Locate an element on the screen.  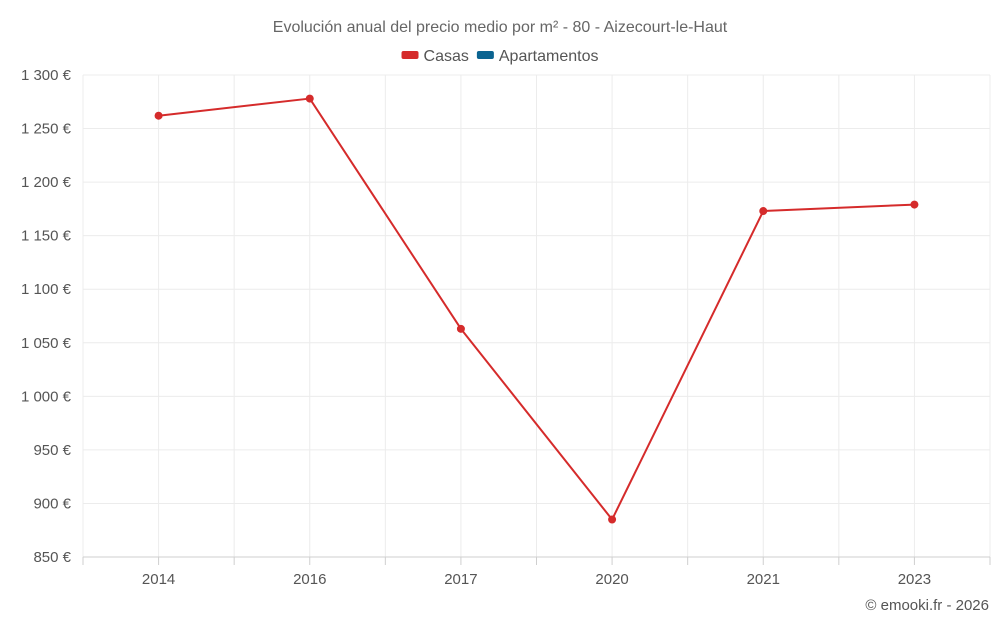
y-tick-label: 950 € is located at coordinates (52, 450).